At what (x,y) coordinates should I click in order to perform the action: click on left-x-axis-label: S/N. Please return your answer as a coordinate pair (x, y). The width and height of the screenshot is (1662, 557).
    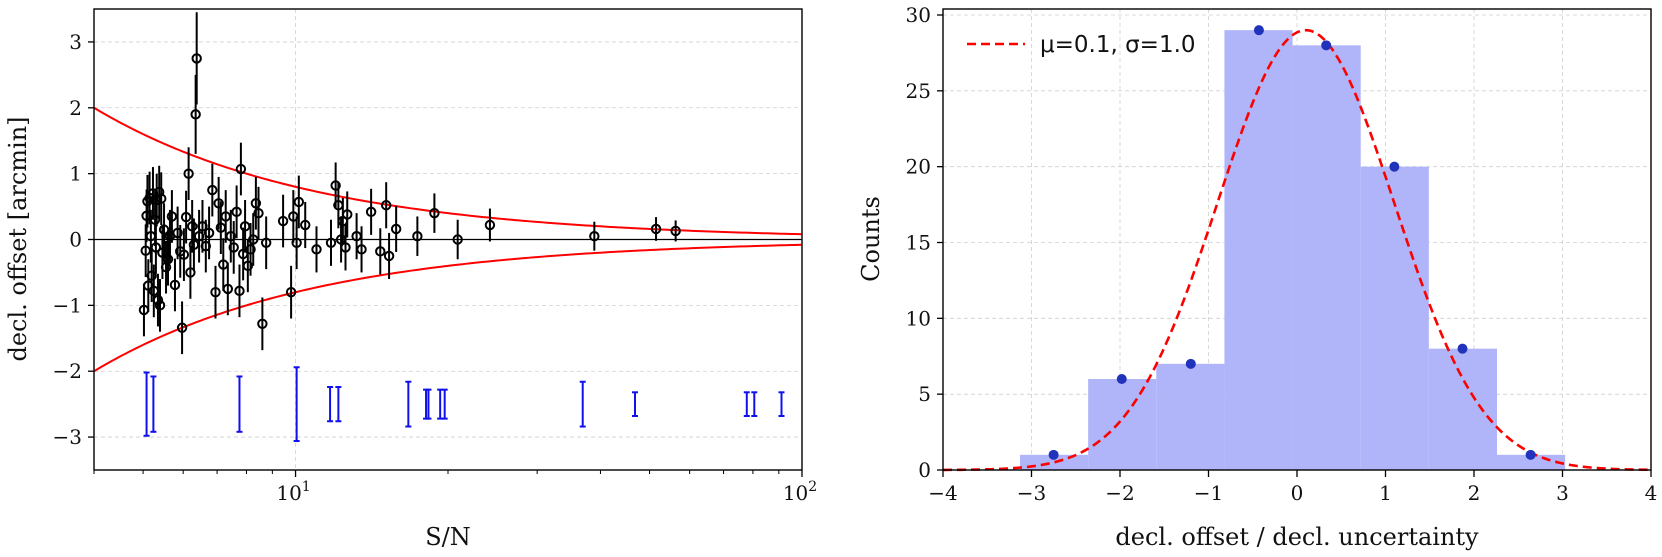
    Looking at the image, I should click on (448, 537).